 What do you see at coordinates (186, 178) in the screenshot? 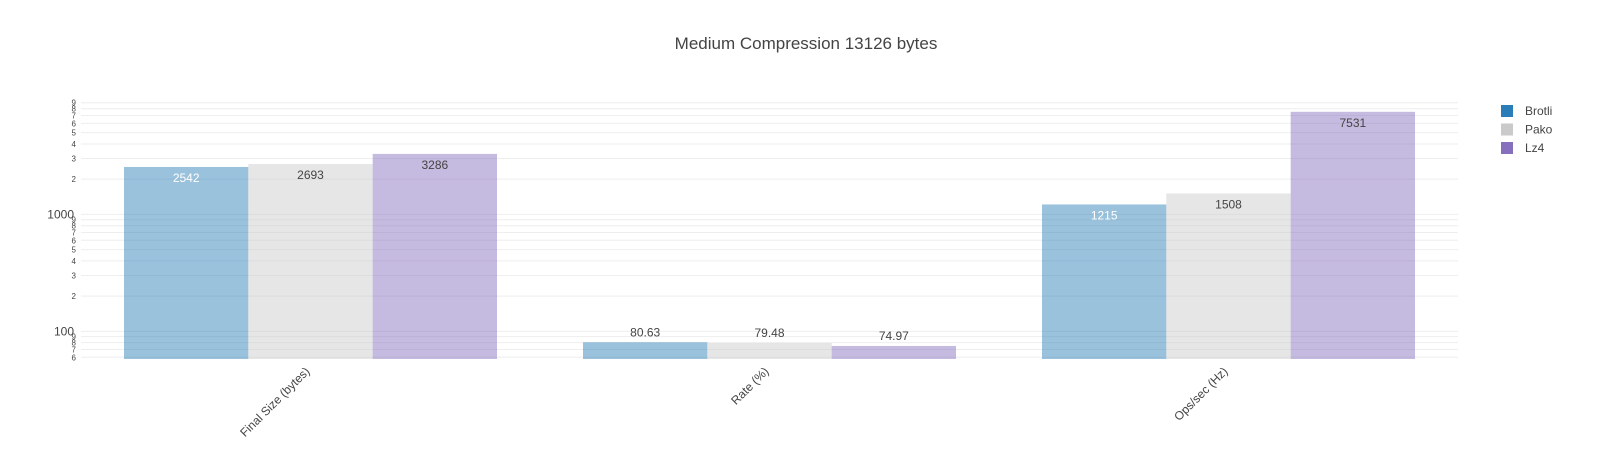
I see `bar-value-label: 2542` at bounding box center [186, 178].